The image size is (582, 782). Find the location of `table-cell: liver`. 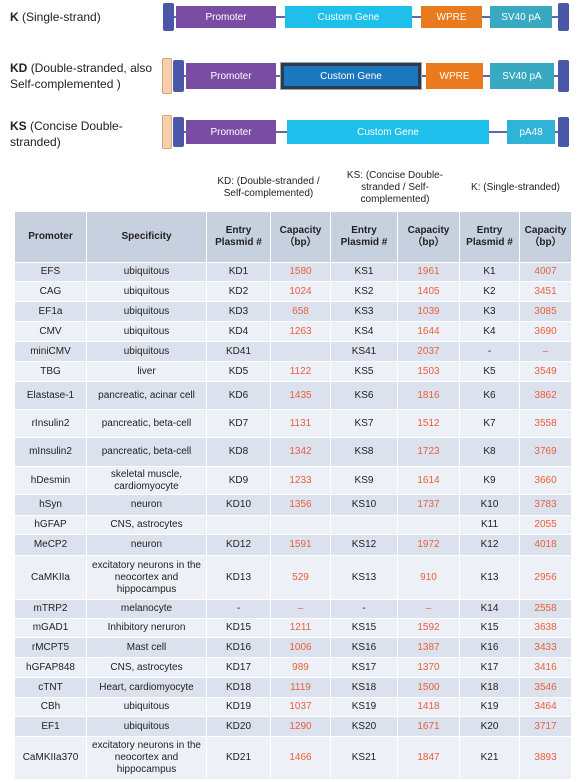

table-cell: liver is located at coordinates (146, 371).